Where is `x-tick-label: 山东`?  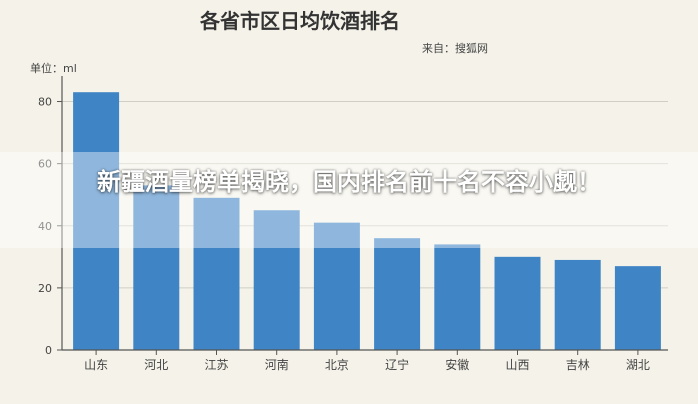 x-tick-label: 山东 is located at coordinates (96, 365).